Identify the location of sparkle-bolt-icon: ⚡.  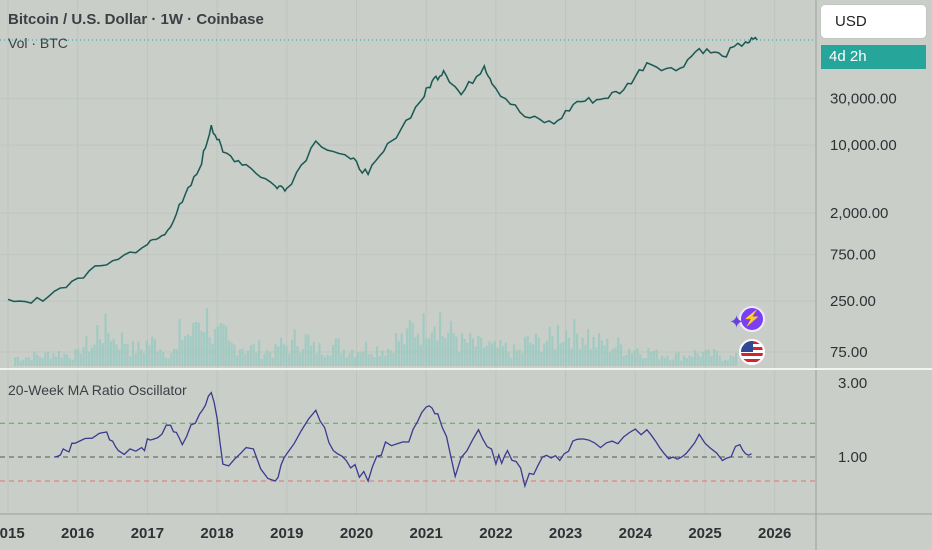
(752, 319).